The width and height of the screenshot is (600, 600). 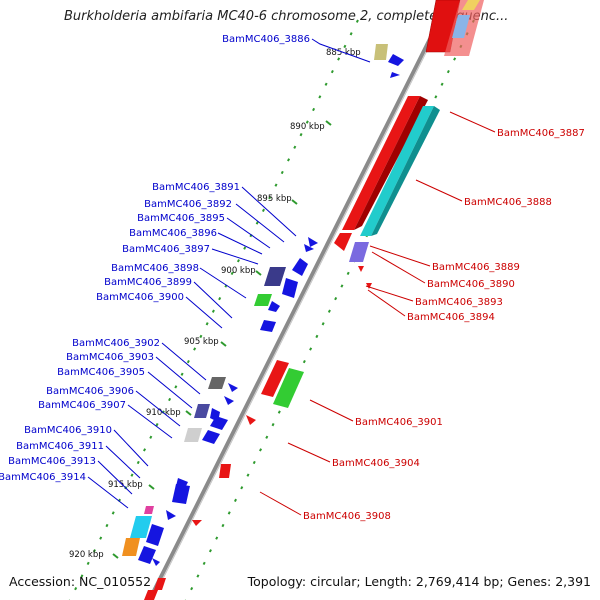 What do you see at coordinates (60, 446) in the screenshot?
I see `gene-label: BamMC406_3911` at bounding box center [60, 446].